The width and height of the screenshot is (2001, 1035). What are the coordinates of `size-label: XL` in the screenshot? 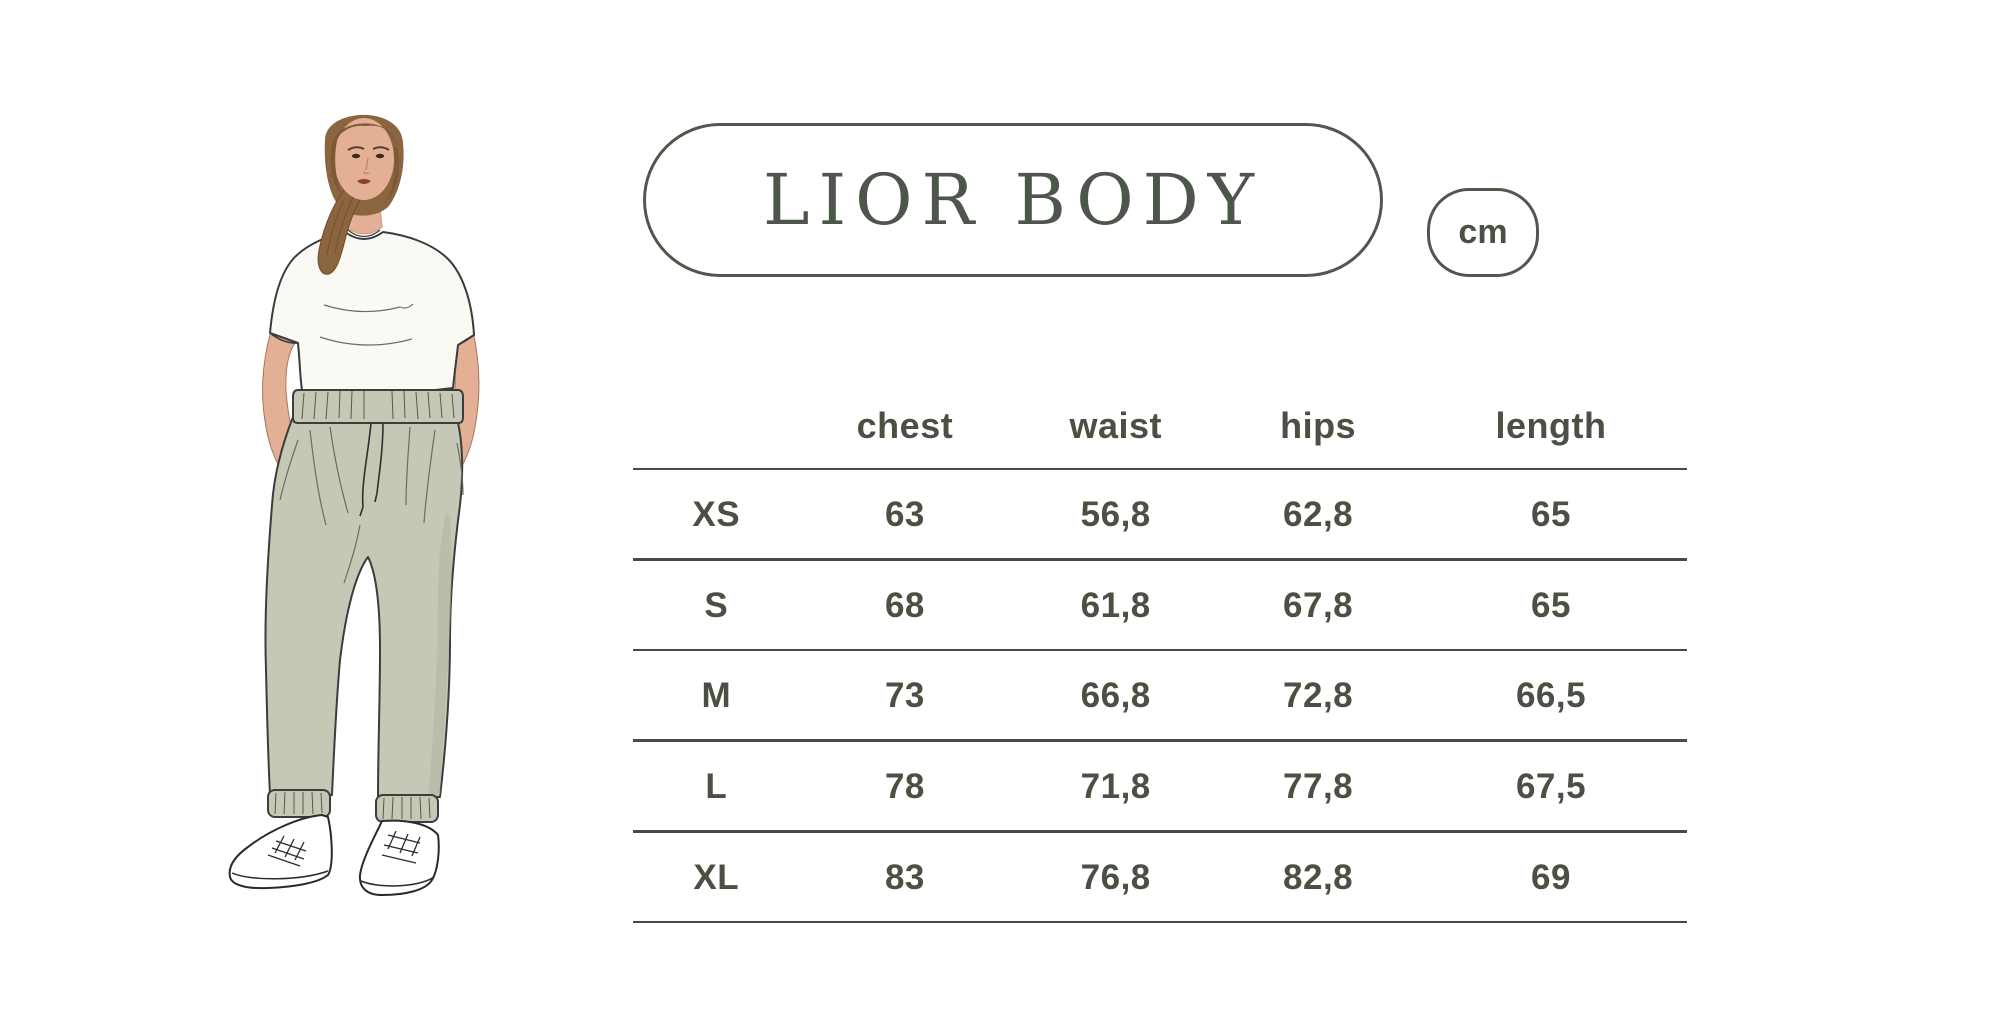 It's located at (716, 877).